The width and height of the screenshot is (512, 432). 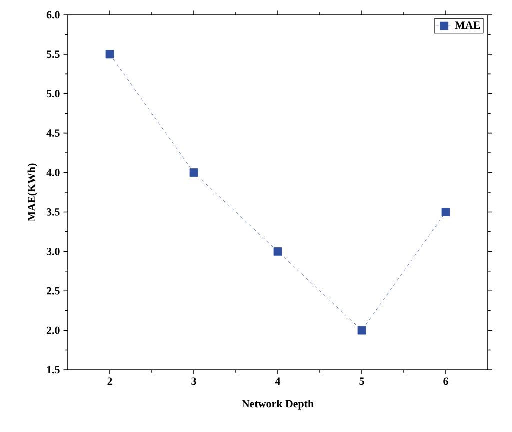 I want to click on x-tick-label: 3, so click(x=194, y=382).